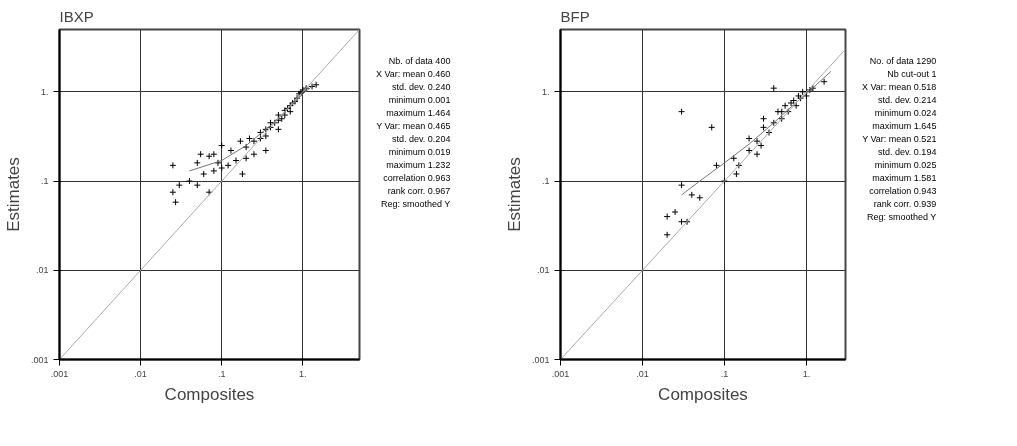 Image resolution: width=1017 pixels, height=446 pixels. What do you see at coordinates (907, 100) in the screenshot?
I see `text: std. dev. 0.214` at bounding box center [907, 100].